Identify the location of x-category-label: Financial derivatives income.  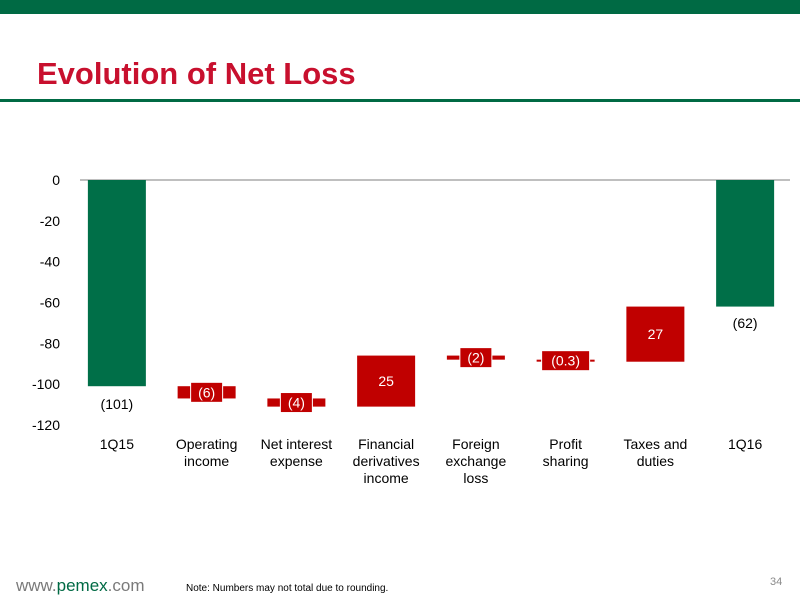
(386, 461).